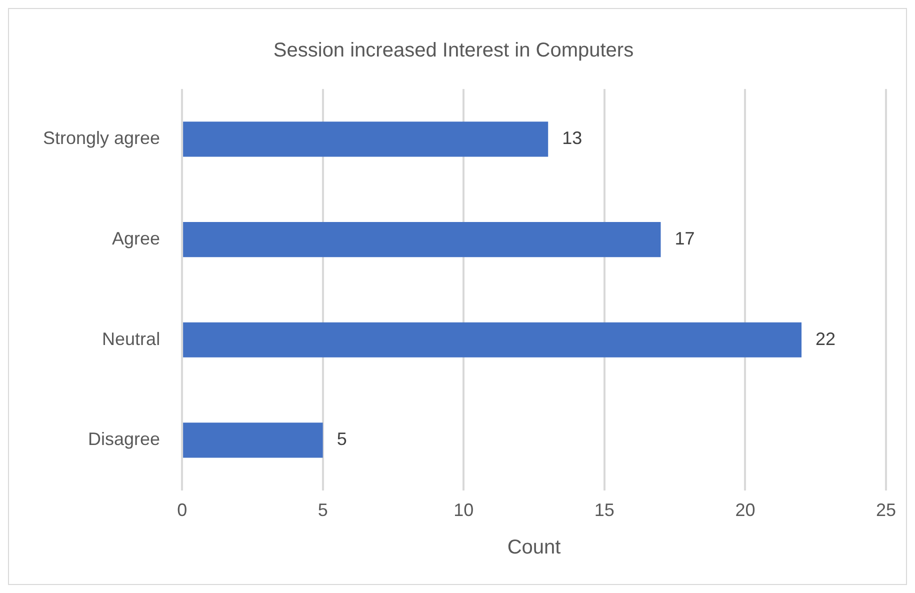 Image resolution: width=915 pixels, height=593 pixels. What do you see at coordinates (745, 510) in the screenshot?
I see `x-tick-label: 20` at bounding box center [745, 510].